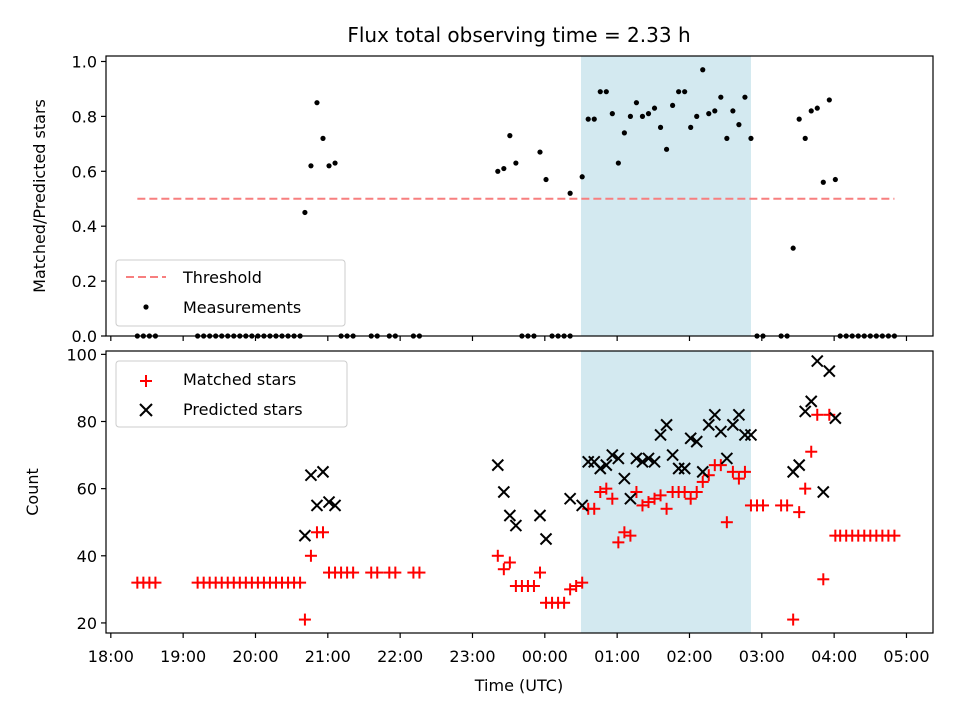 This screenshot has width=960, height=720. I want to click on ratio-y-label: Matched/Predicted stars, so click(39, 196).